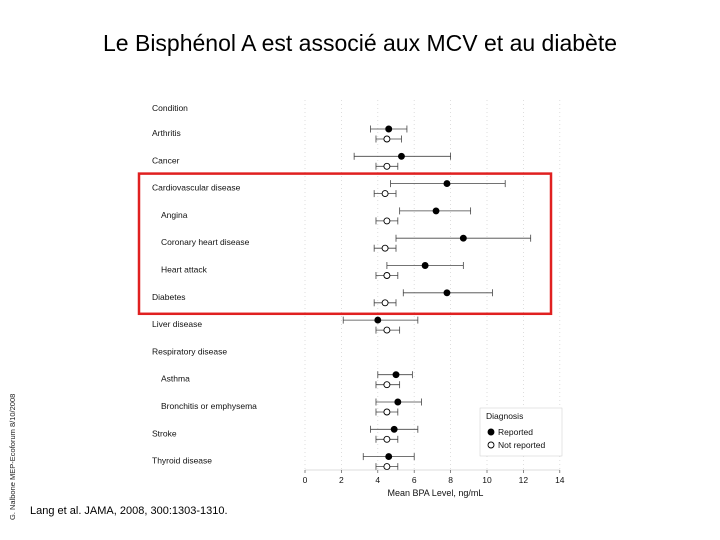 The height and width of the screenshot is (540, 720). Describe the element at coordinates (491, 445) in the screenshot. I see `legend-not-reported-marker` at that location.